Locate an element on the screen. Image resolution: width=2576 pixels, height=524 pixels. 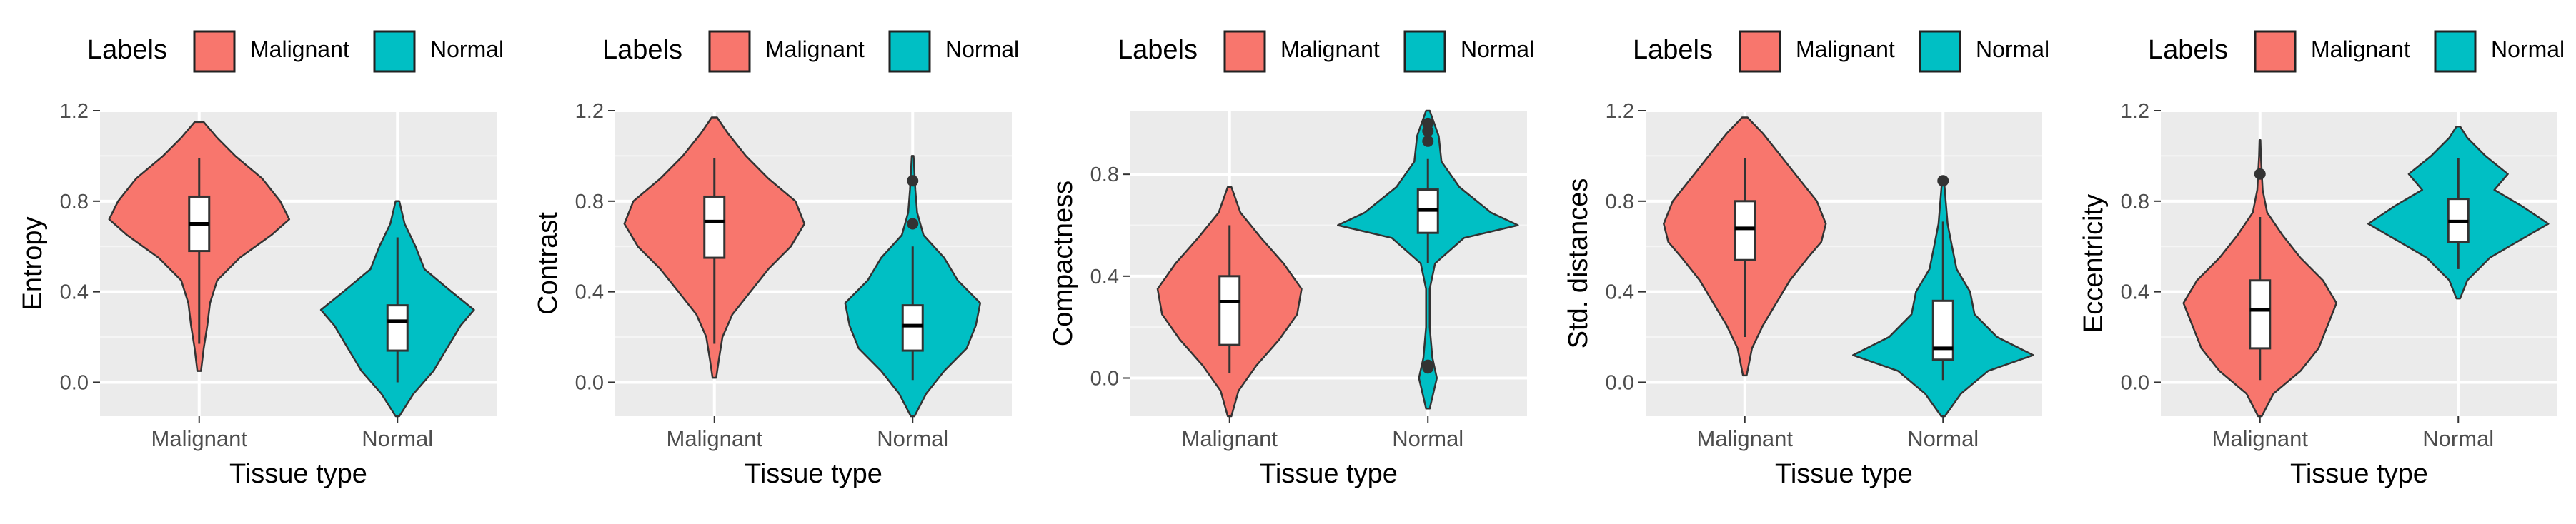
y-axis-title: Std. distances is located at coordinates (1578, 263).